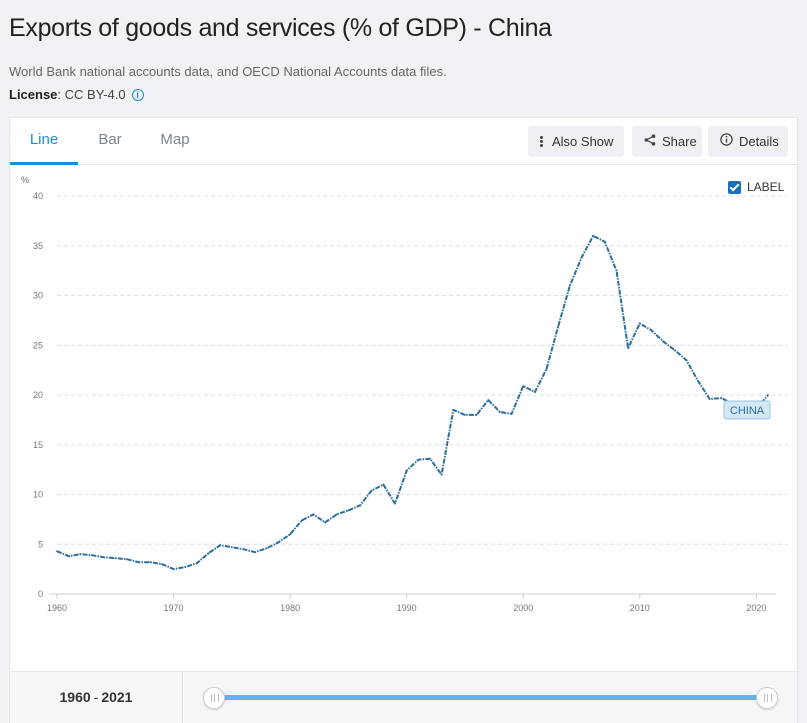 This screenshot has width=807, height=723. What do you see at coordinates (767, 698) in the screenshot?
I see `range-handle-end` at bounding box center [767, 698].